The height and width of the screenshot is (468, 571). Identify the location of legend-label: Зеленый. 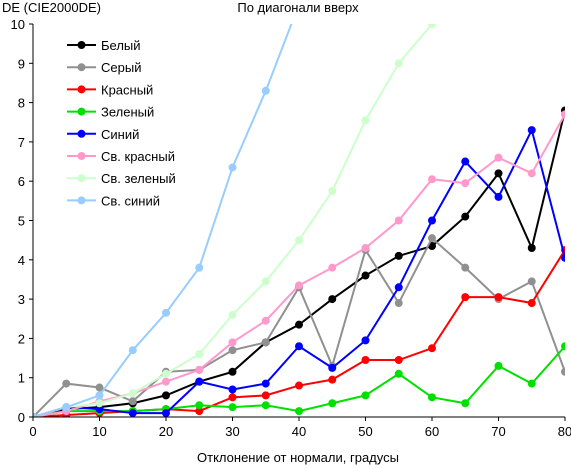
(127, 112).